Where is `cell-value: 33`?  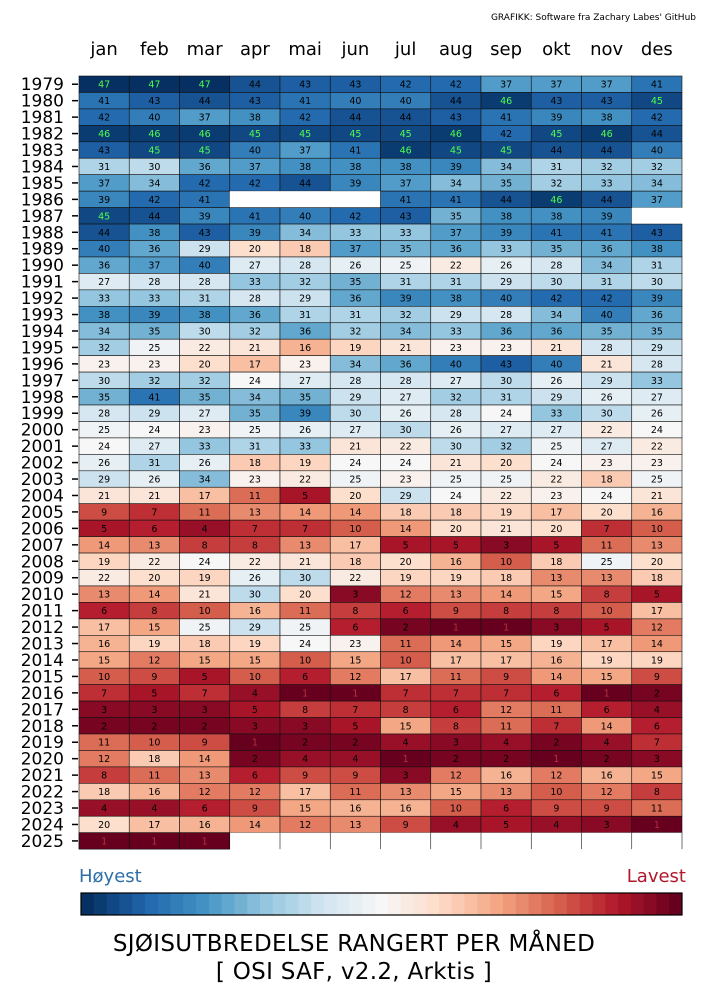
cell-value: 33 is located at coordinates (205, 447).